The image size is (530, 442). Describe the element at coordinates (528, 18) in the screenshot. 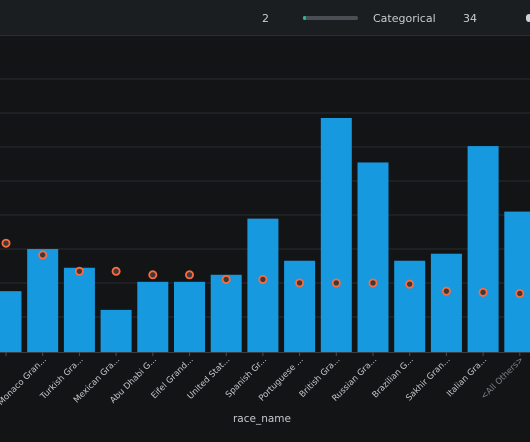

I see `menu-icon` at that location.